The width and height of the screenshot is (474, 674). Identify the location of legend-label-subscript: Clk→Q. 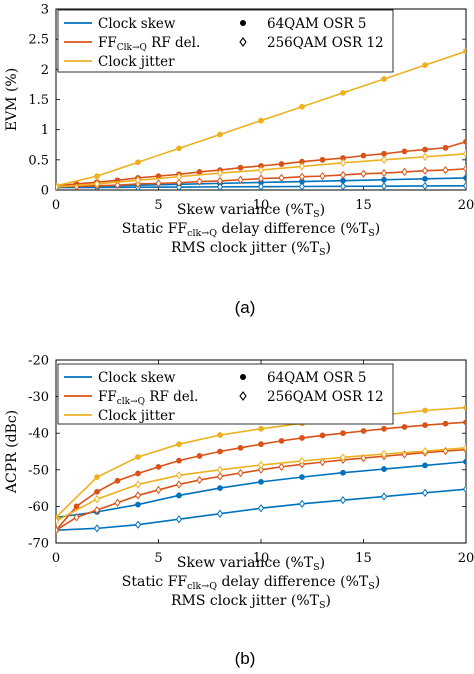
(132, 48).